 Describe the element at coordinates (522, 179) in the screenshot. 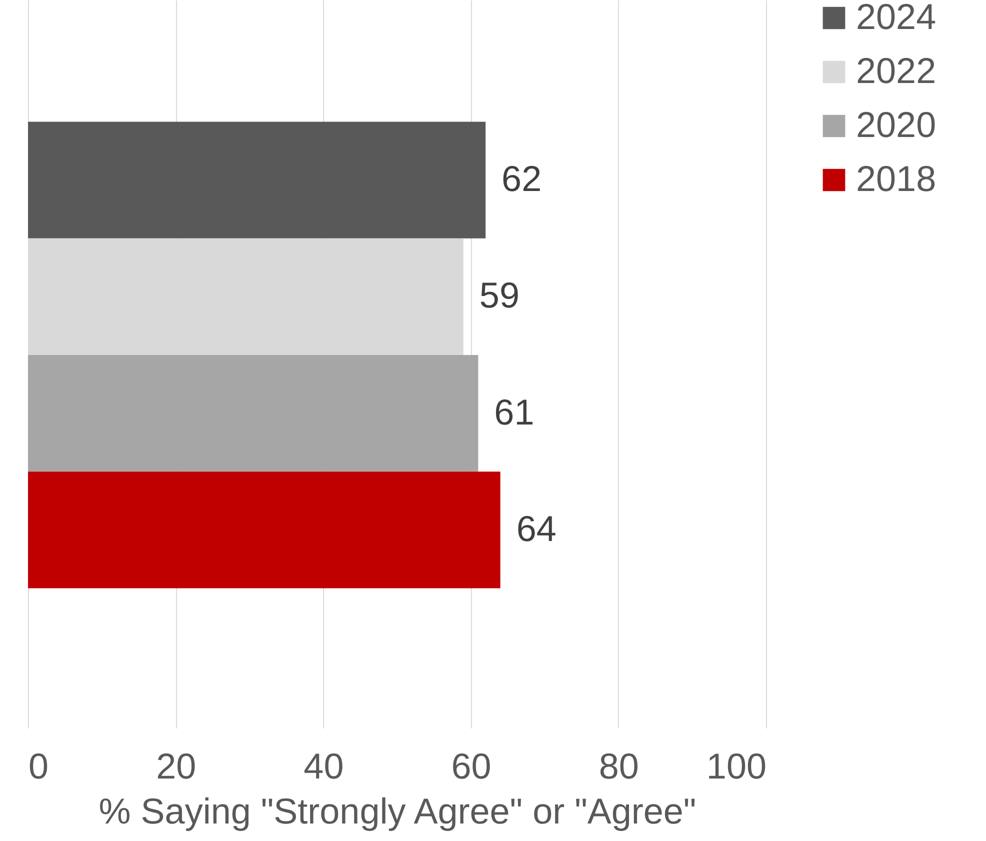

I see `data-label: 62` at that location.